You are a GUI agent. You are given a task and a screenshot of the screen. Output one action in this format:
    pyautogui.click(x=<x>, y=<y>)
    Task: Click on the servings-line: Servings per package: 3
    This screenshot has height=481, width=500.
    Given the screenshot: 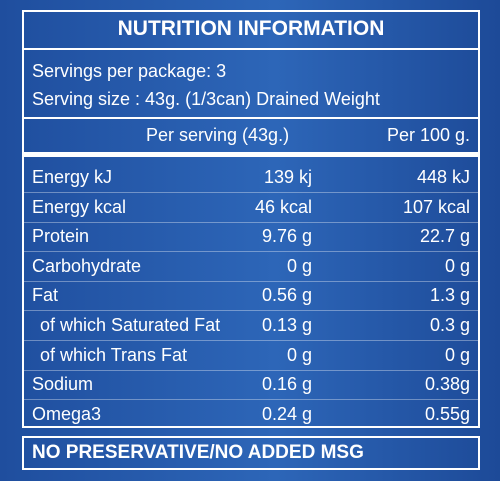 What is the action you would take?
    pyautogui.click(x=129, y=71)
    